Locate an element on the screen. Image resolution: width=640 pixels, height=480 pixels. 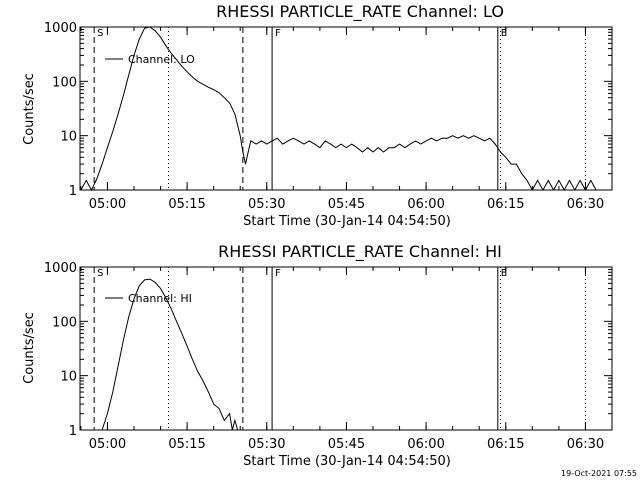
lo-x-tick-label: 06:00 is located at coordinates (425, 204).